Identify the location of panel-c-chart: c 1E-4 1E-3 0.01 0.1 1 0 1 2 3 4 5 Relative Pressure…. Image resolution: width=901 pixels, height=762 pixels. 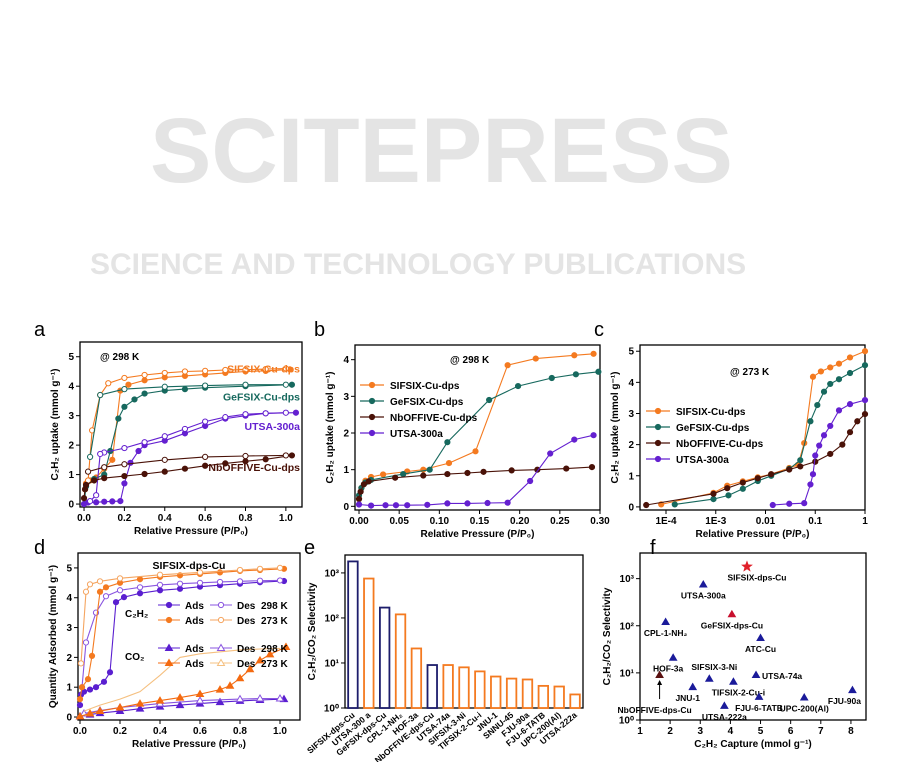
(731, 429).